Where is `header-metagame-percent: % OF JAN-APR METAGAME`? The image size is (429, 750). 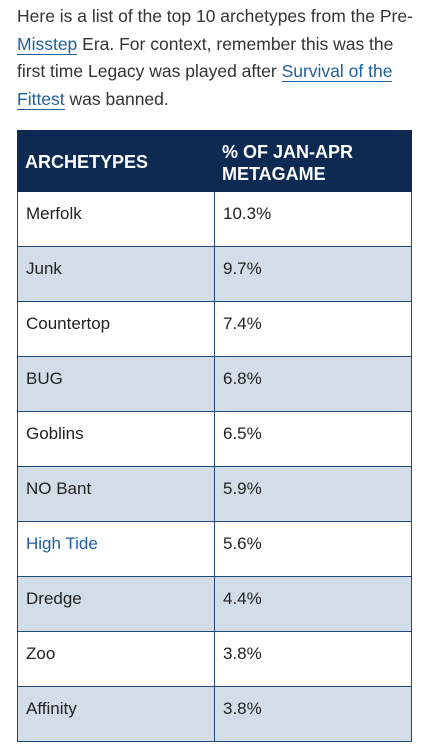
header-metagame-percent: % OF JAN-APR METAGAME is located at coordinates (313, 161).